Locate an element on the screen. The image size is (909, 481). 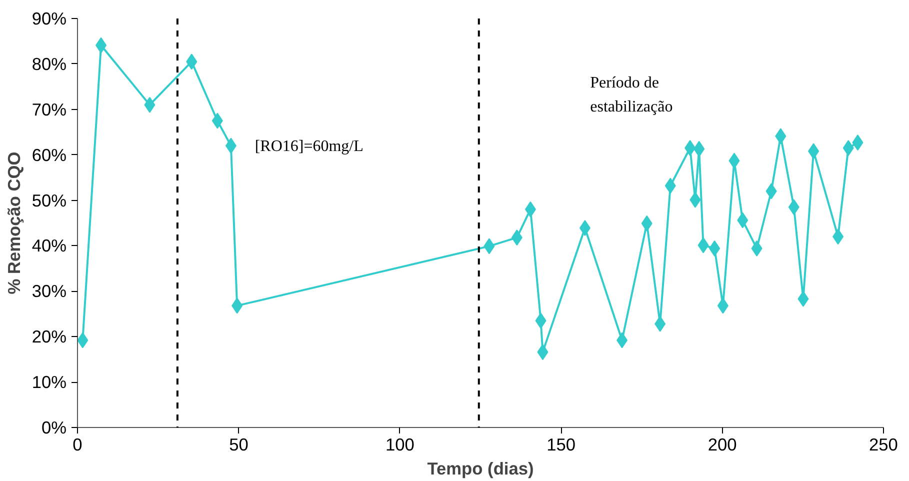
y-tick-label: 10% is located at coordinates (49, 382).